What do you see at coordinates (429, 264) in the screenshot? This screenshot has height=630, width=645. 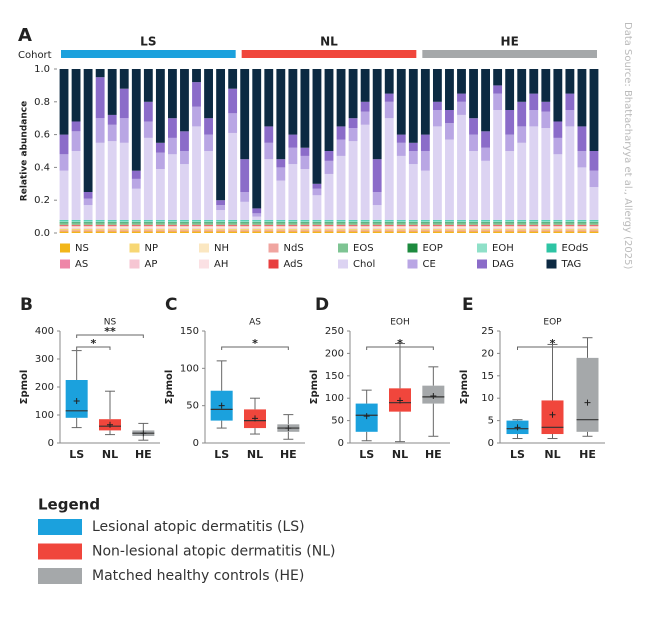 I see `legend-label: CE` at bounding box center [429, 264].